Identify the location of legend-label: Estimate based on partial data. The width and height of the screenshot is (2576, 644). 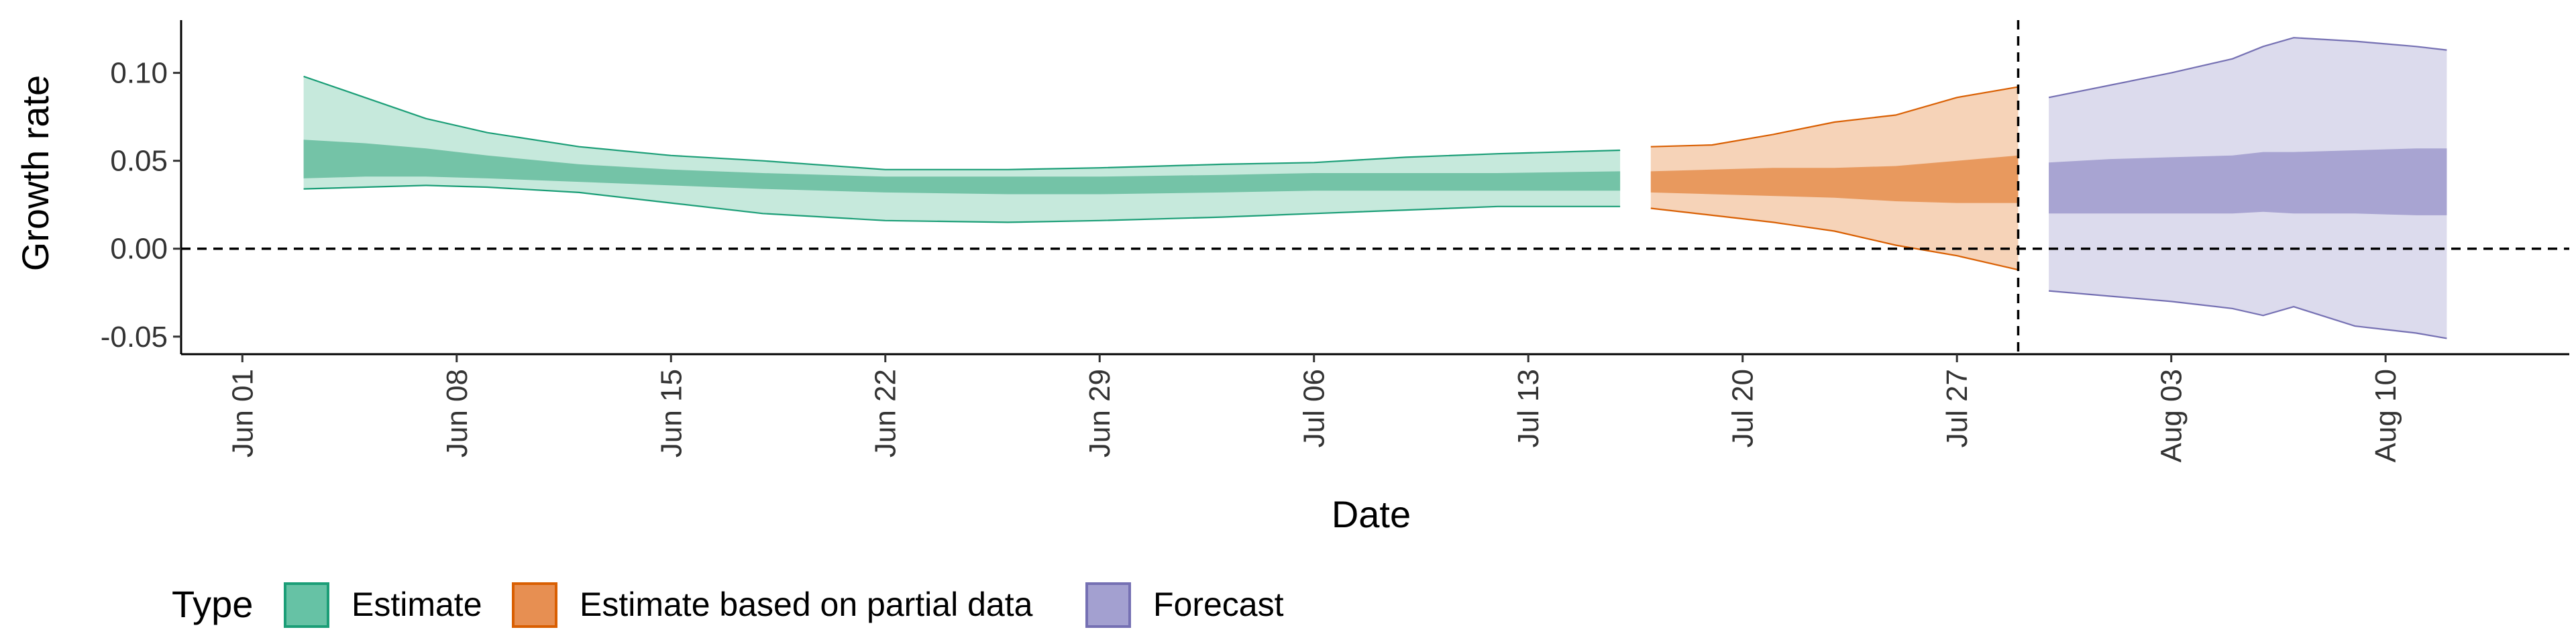
(806, 604).